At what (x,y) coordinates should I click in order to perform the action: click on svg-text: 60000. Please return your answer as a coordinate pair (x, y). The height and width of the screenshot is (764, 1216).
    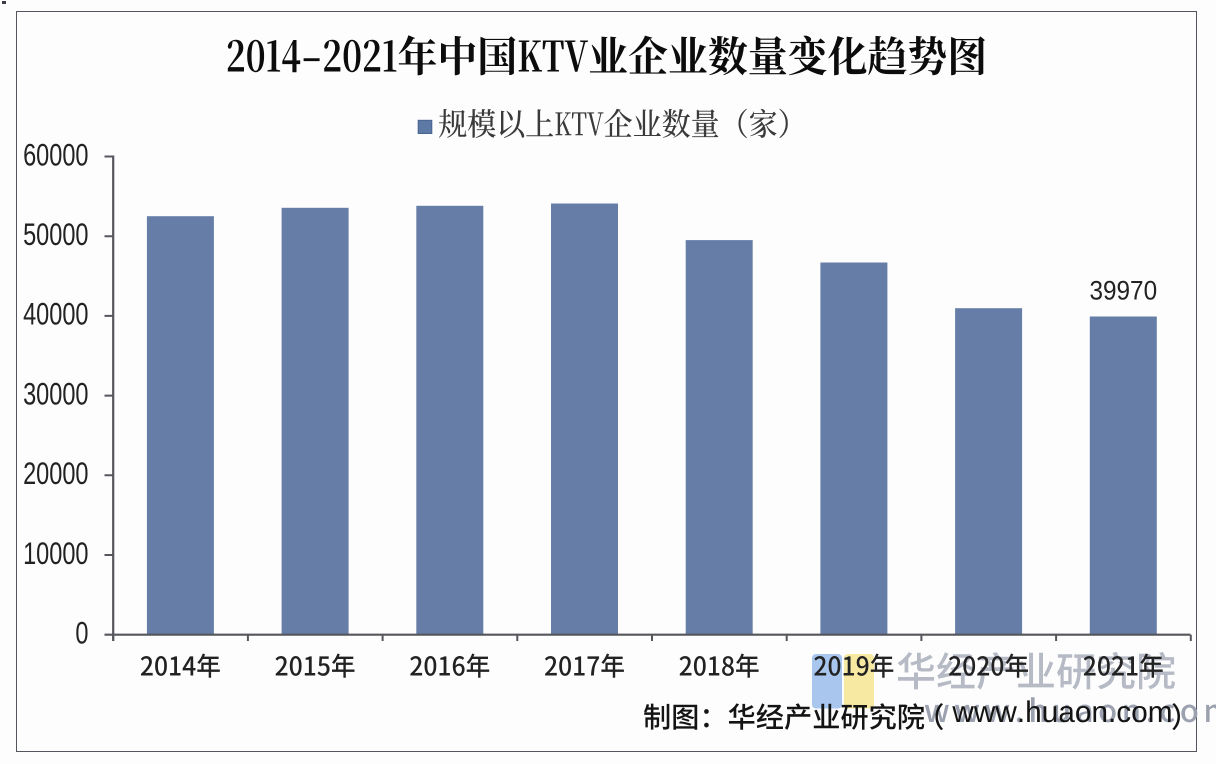
    Looking at the image, I should click on (55, 154).